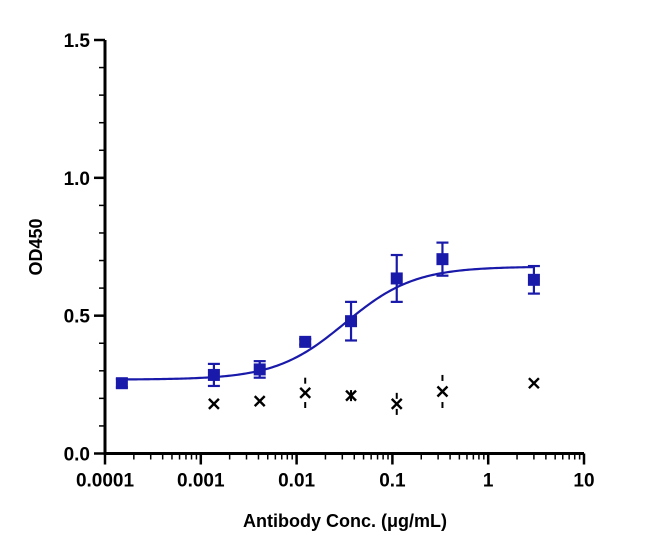 The width and height of the screenshot is (660, 554). I want to click on x-ticks: 0.0001 0.001 0.01 0.1 1 10, so click(335, 472).